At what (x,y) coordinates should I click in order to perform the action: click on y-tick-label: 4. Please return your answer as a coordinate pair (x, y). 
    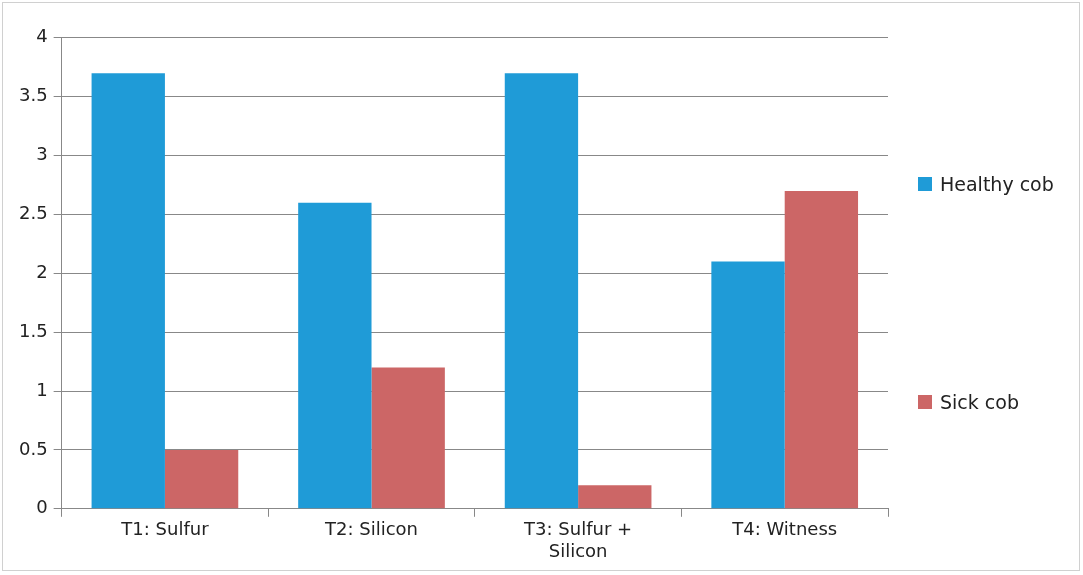
    Looking at the image, I should click on (42, 36).